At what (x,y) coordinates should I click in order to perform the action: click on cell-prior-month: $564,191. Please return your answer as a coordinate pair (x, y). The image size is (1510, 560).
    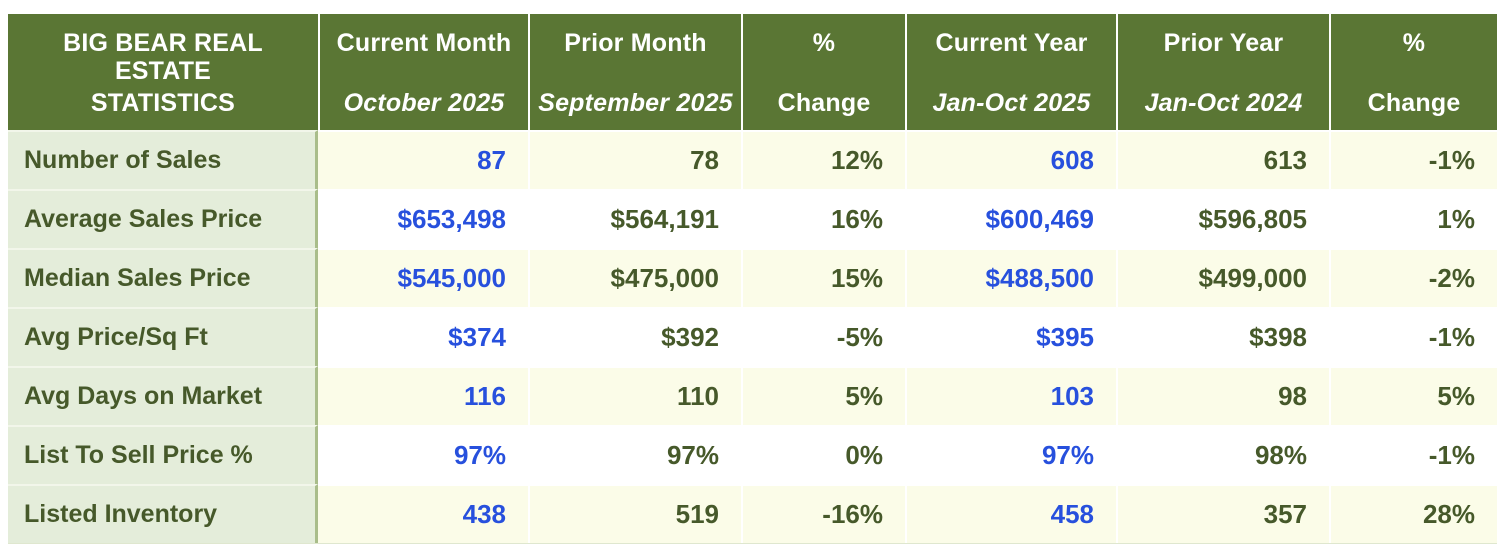
    Looking at the image, I should click on (634, 218).